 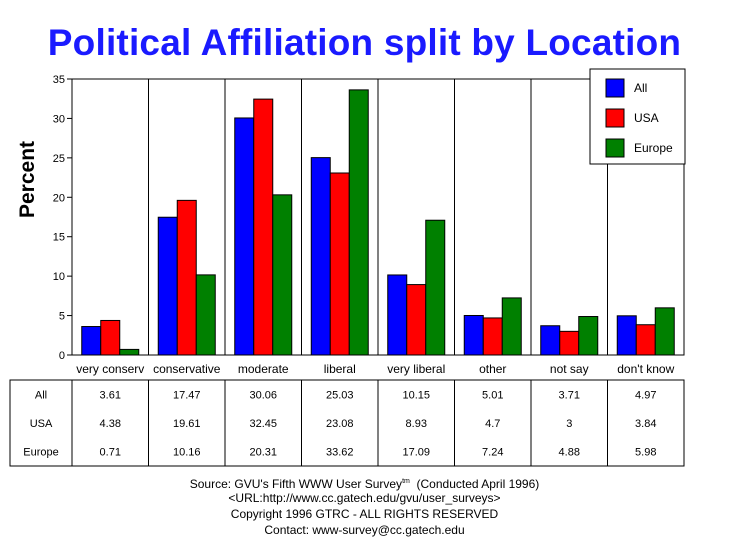 I want to click on data-table-cell: 23.08, so click(x=340, y=424).